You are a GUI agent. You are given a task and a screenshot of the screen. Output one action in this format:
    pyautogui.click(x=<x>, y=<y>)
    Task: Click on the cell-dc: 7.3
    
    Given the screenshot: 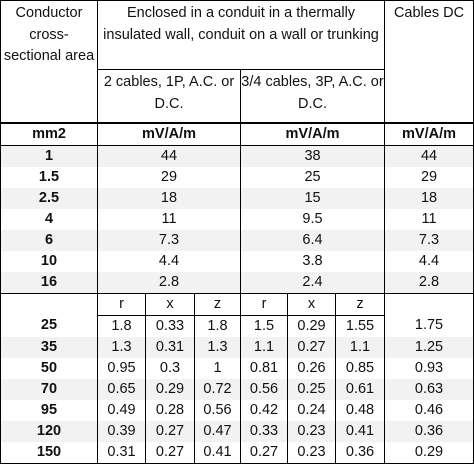 What is the action you would take?
    pyautogui.click(x=429, y=240)
    